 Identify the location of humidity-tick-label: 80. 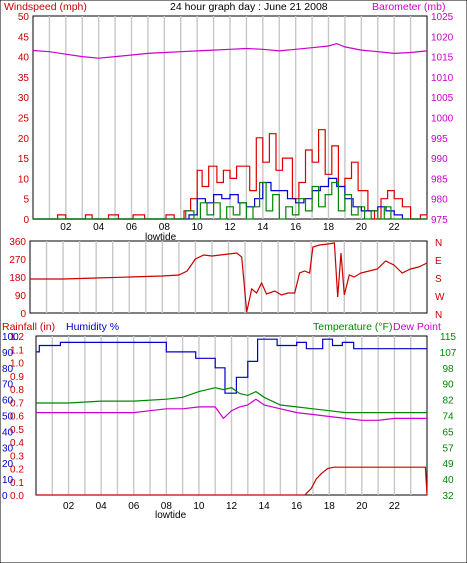
(8, 369).